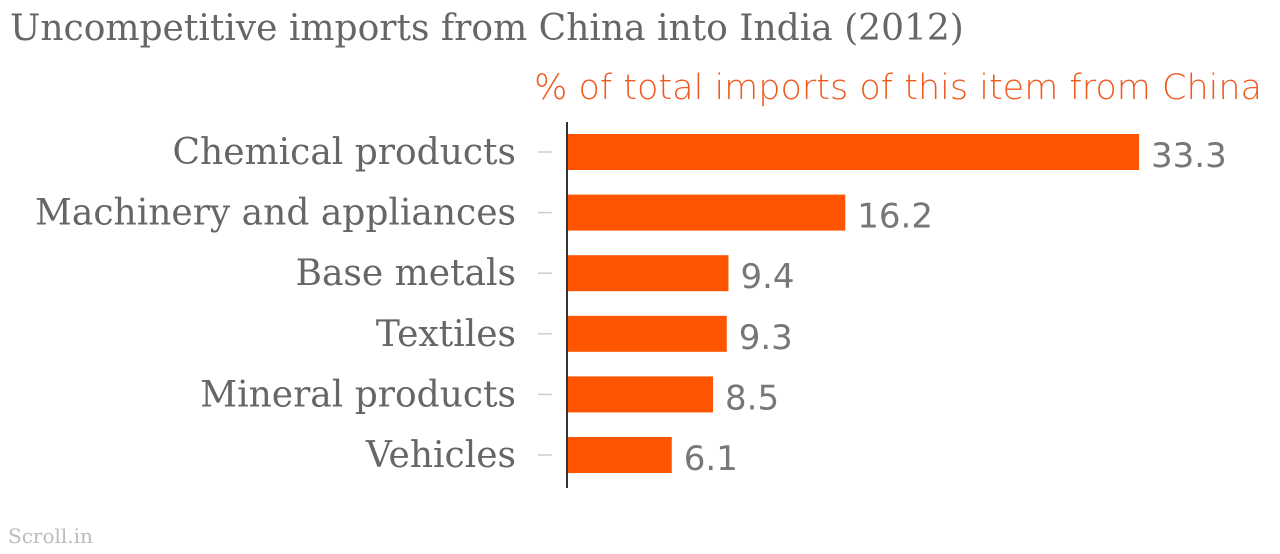 This screenshot has height=554, width=1280. Describe the element at coordinates (767, 277) in the screenshot. I see `value-label: 9.4` at that location.